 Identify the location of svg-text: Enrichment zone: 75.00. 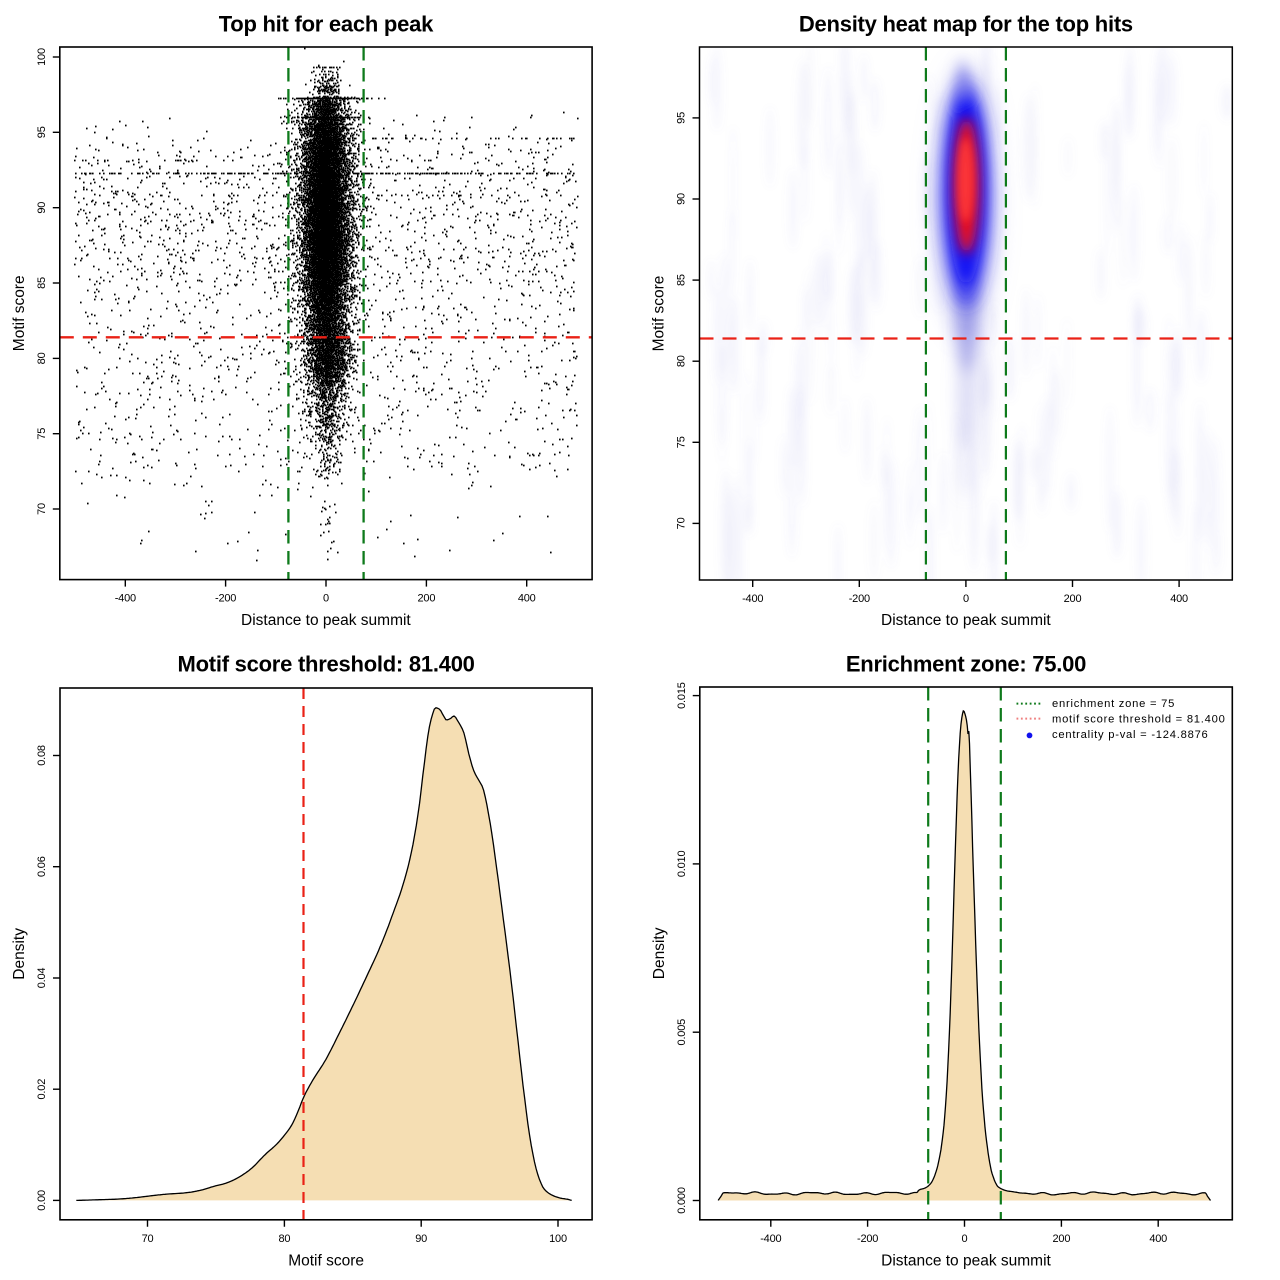
(966, 664).